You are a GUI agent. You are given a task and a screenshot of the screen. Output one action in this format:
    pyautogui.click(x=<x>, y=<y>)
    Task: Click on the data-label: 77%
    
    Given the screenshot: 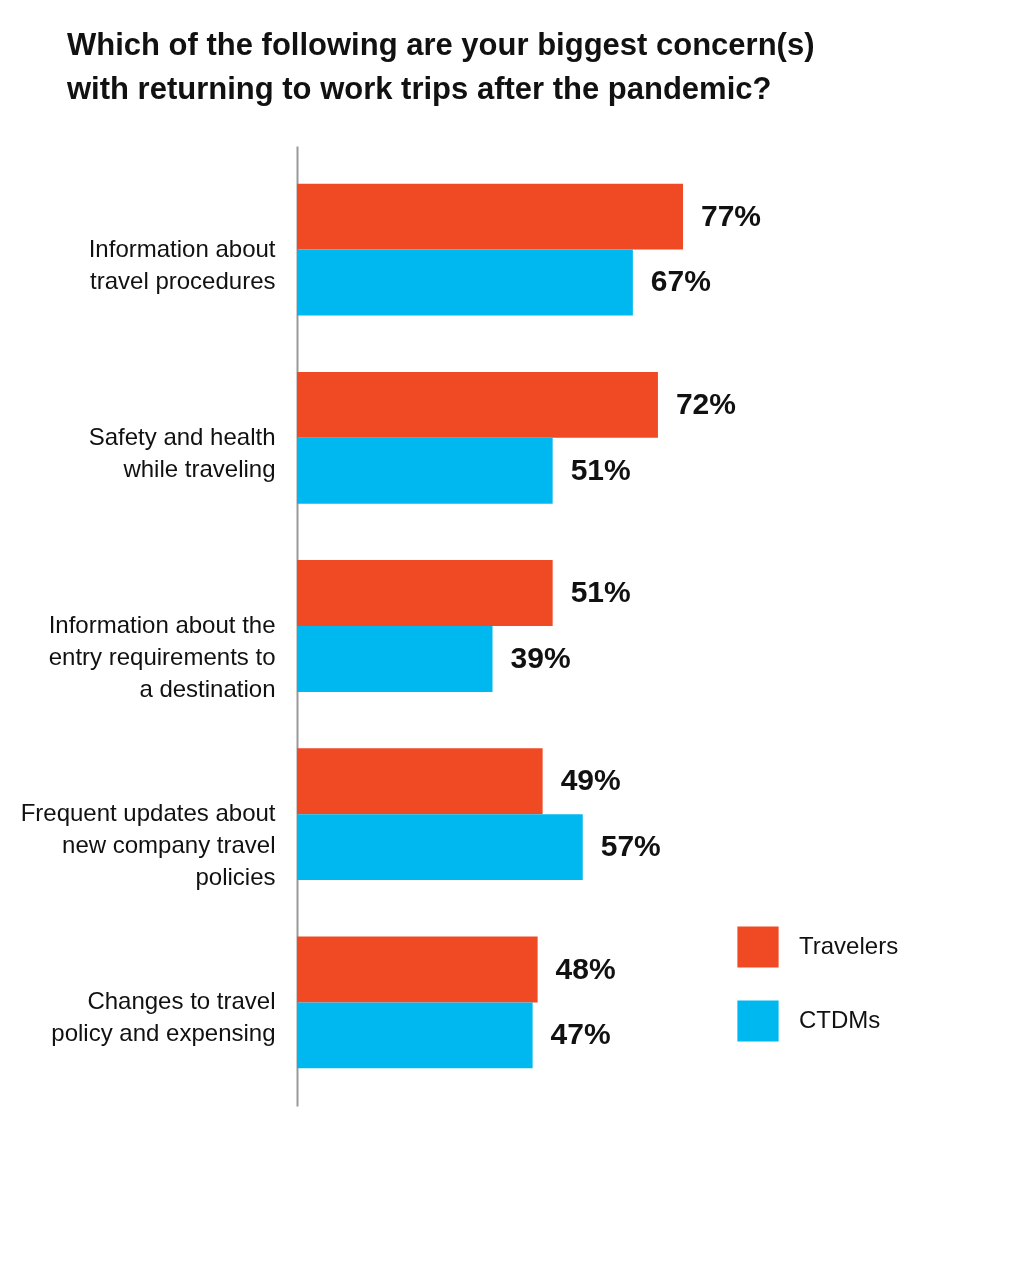 What is the action you would take?
    pyautogui.click(x=731, y=215)
    